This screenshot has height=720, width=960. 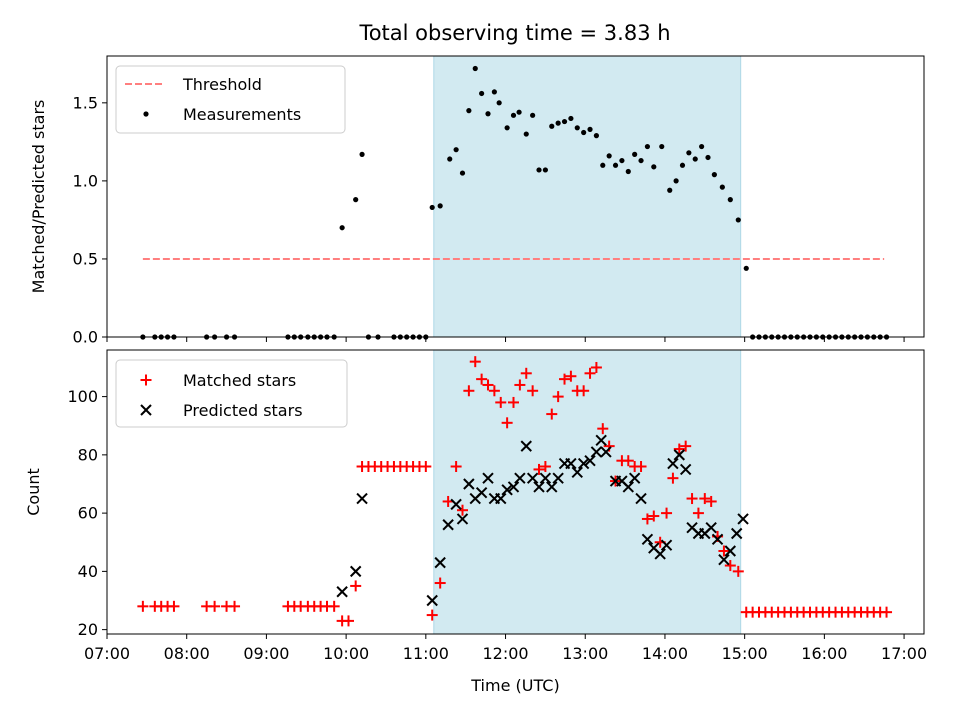 What do you see at coordinates (90, 220) in the screenshot?
I see `top-y-ticks: 0.0 0.5 1.0 1.5` at bounding box center [90, 220].